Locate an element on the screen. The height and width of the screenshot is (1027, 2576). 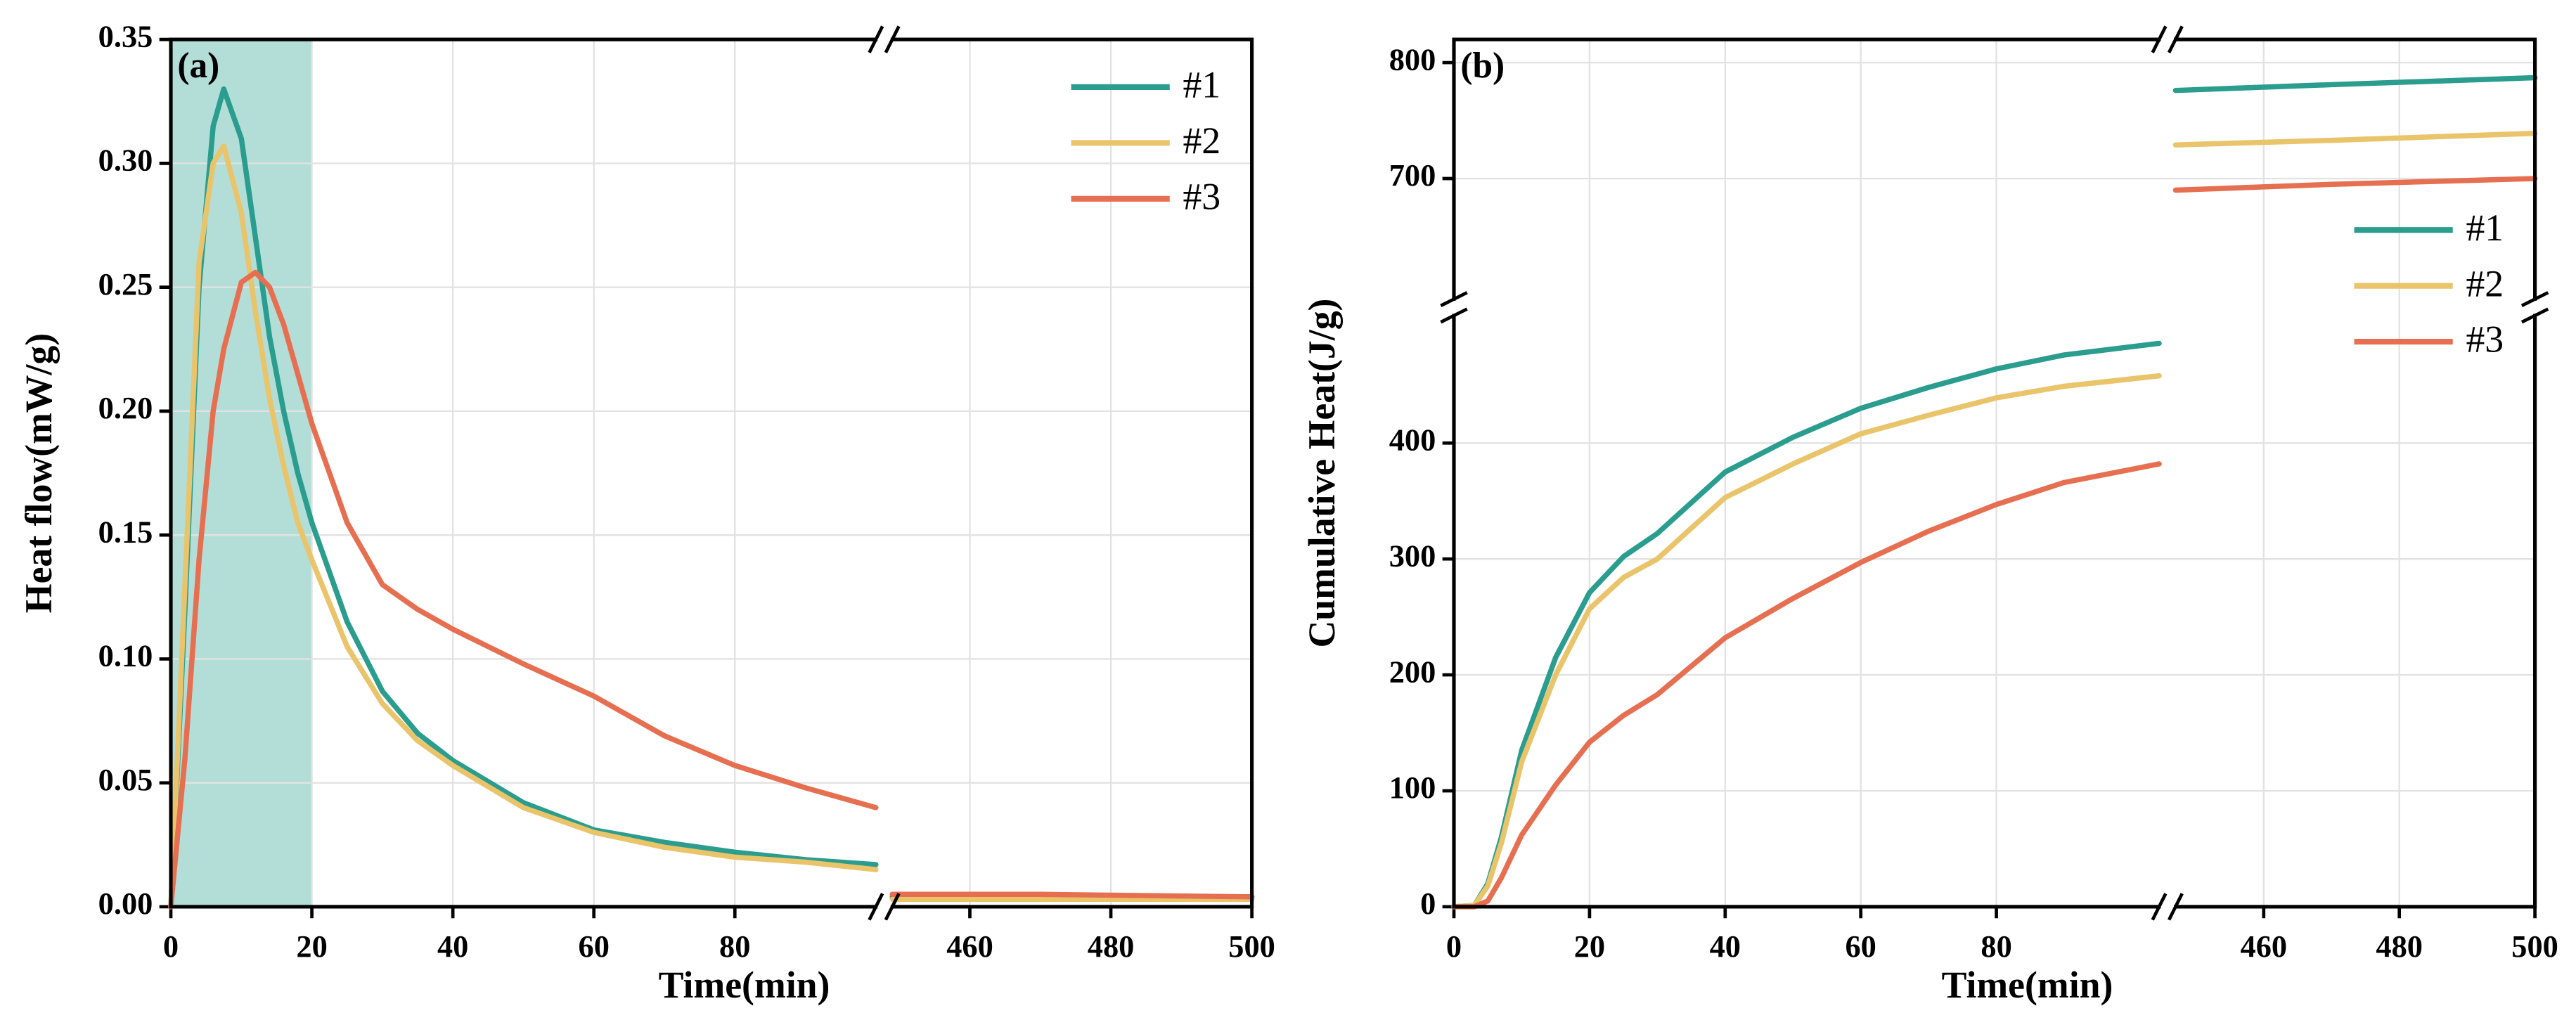
y-tick-label: 200 is located at coordinates (1412, 671).